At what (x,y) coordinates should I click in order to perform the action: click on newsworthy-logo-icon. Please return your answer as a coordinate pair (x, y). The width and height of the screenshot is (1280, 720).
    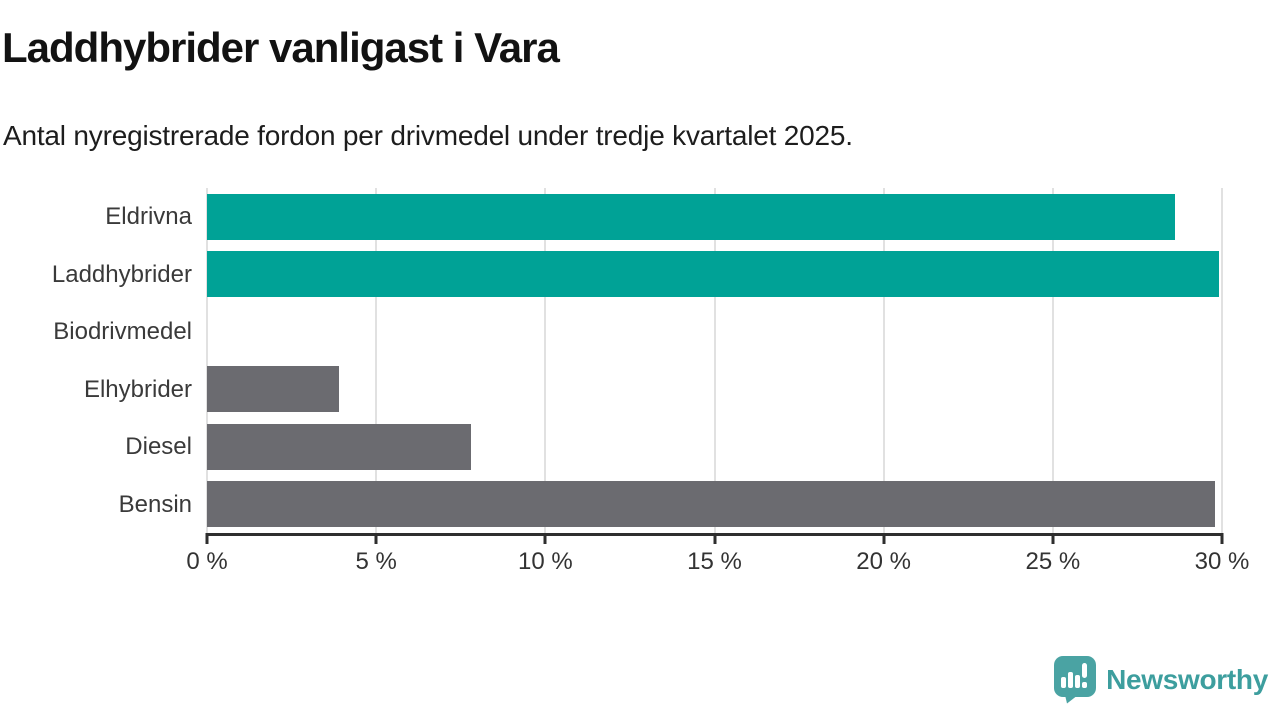
    Looking at the image, I should click on (1075, 680).